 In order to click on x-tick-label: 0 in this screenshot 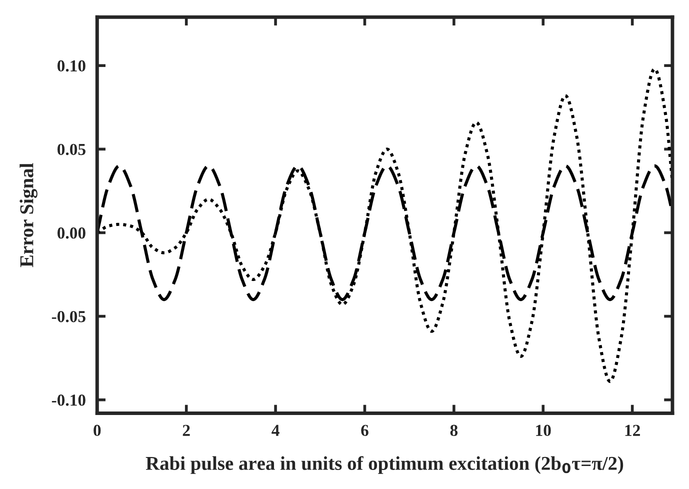, I will do `click(97, 430)`.